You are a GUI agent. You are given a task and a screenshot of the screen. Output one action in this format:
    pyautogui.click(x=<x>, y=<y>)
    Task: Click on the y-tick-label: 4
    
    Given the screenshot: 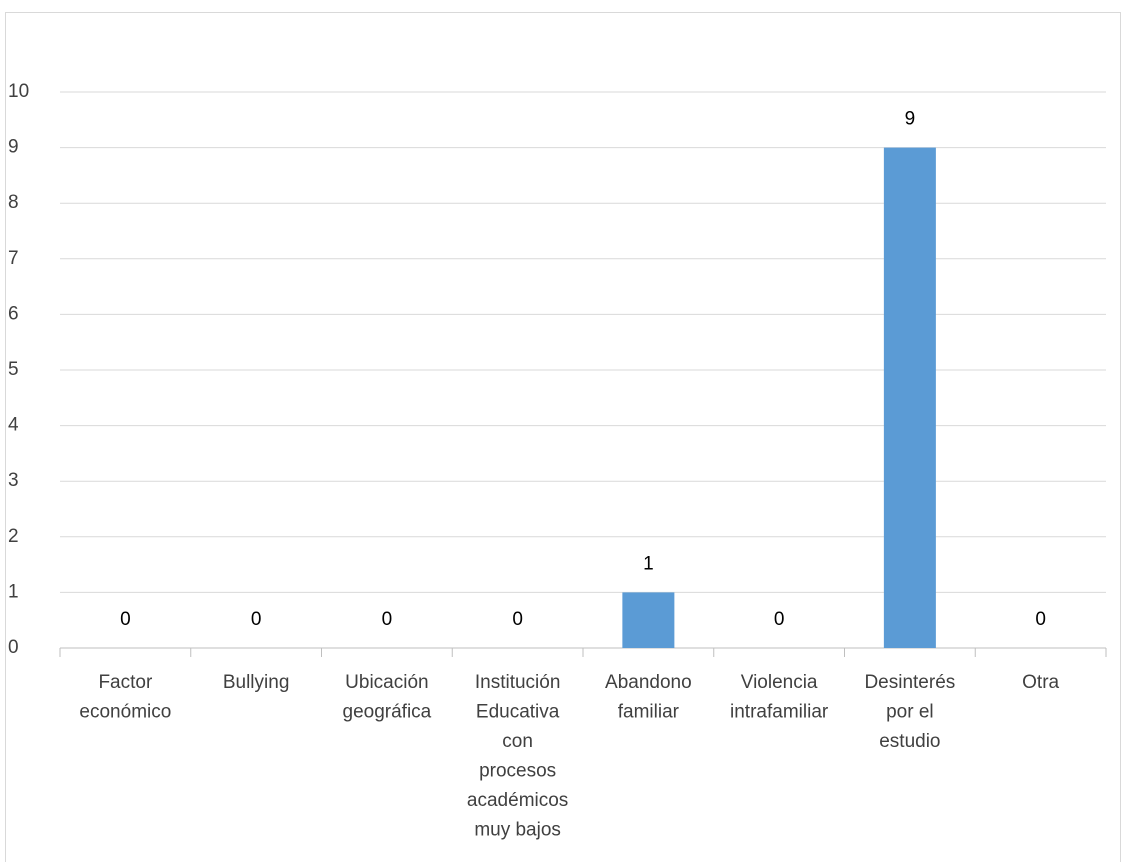 What is the action you would take?
    pyautogui.click(x=13, y=425)
    